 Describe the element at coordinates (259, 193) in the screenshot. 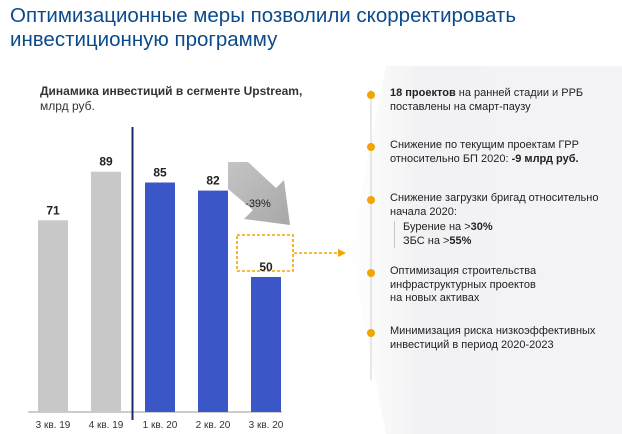

I see `decline-arrow` at that location.